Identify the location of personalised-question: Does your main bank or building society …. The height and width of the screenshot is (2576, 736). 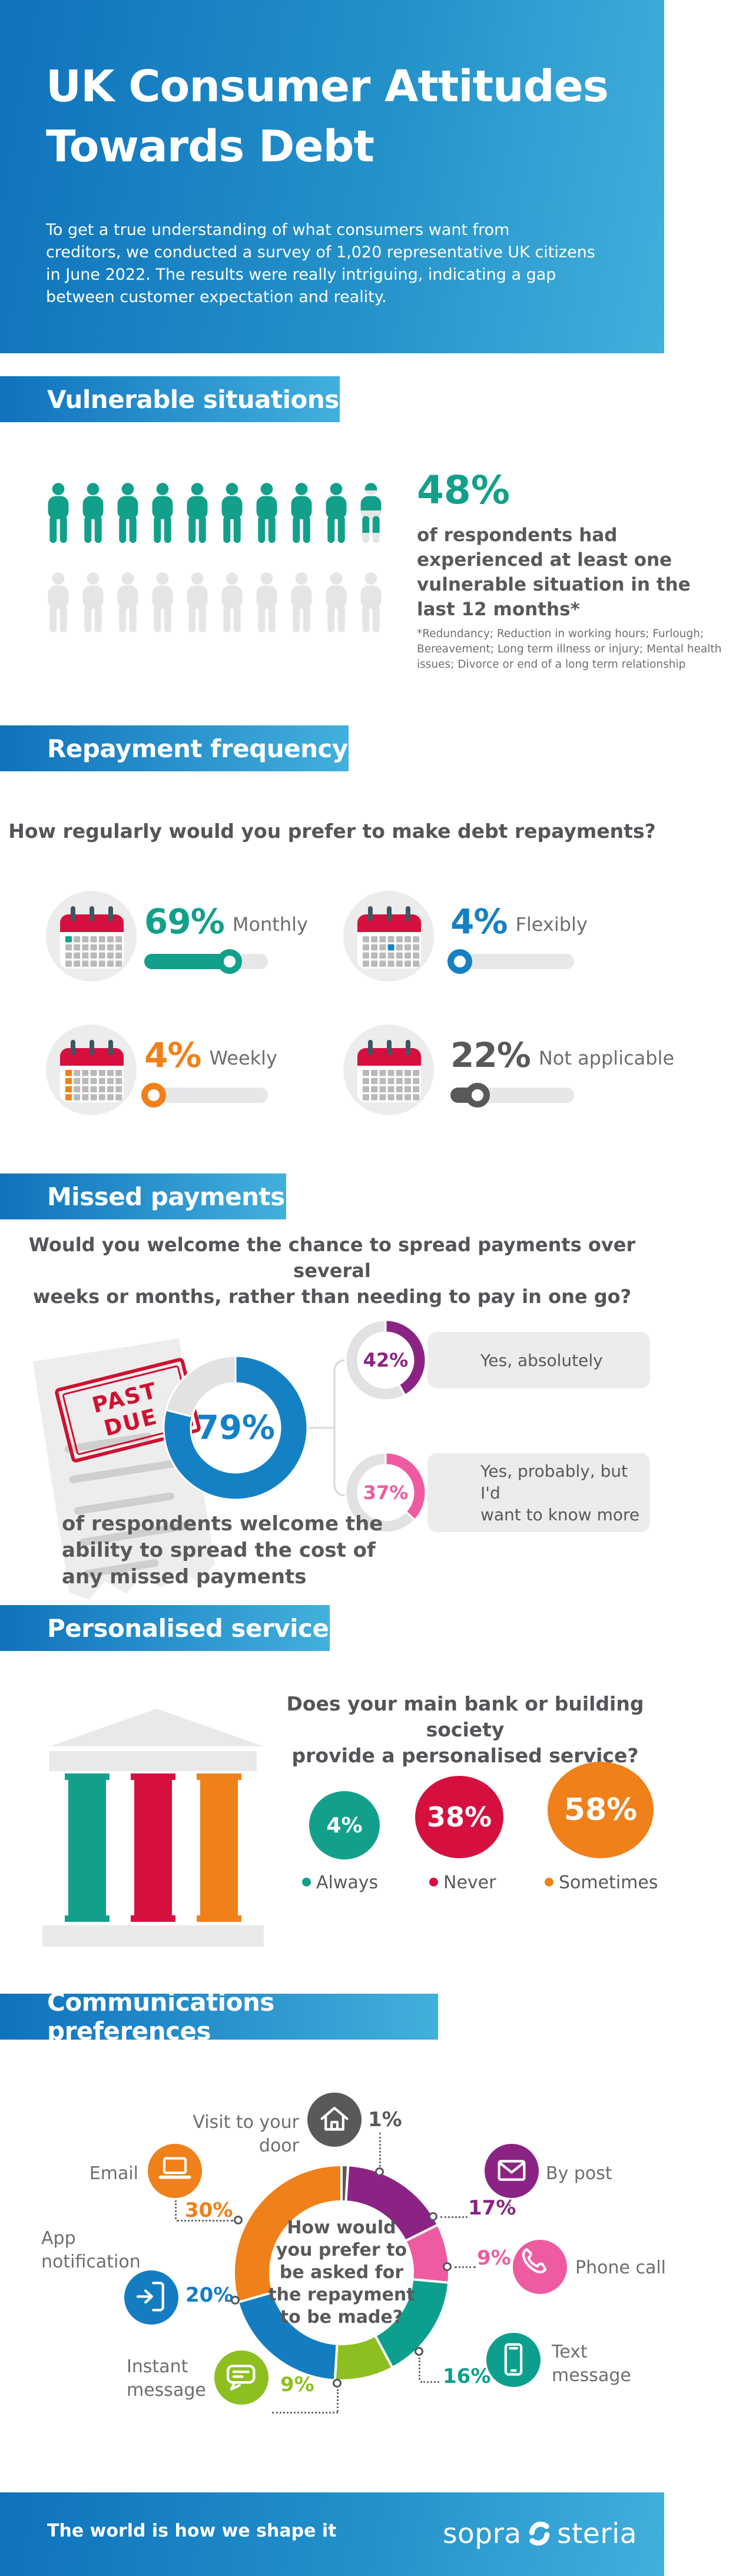
(465, 1729).